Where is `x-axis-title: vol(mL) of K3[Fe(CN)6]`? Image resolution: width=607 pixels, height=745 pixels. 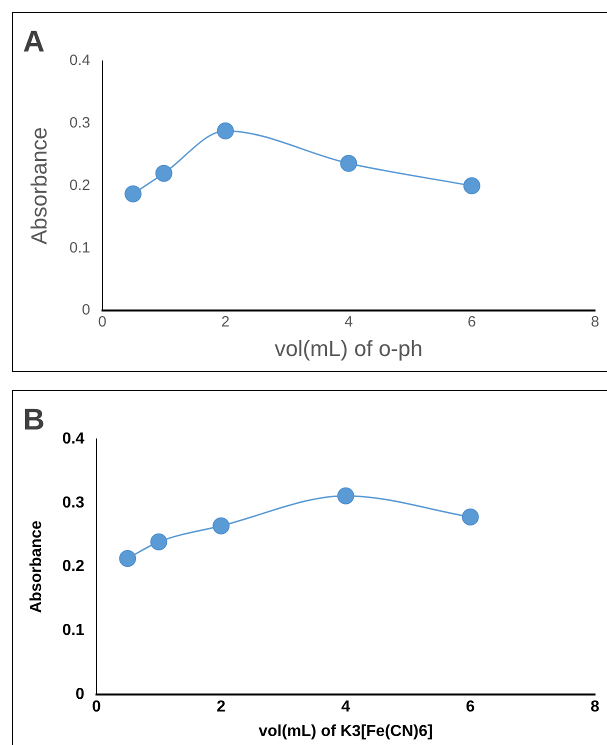 x-axis-title: vol(mL) of K3[Fe(CN)6] is located at coordinates (345, 731).